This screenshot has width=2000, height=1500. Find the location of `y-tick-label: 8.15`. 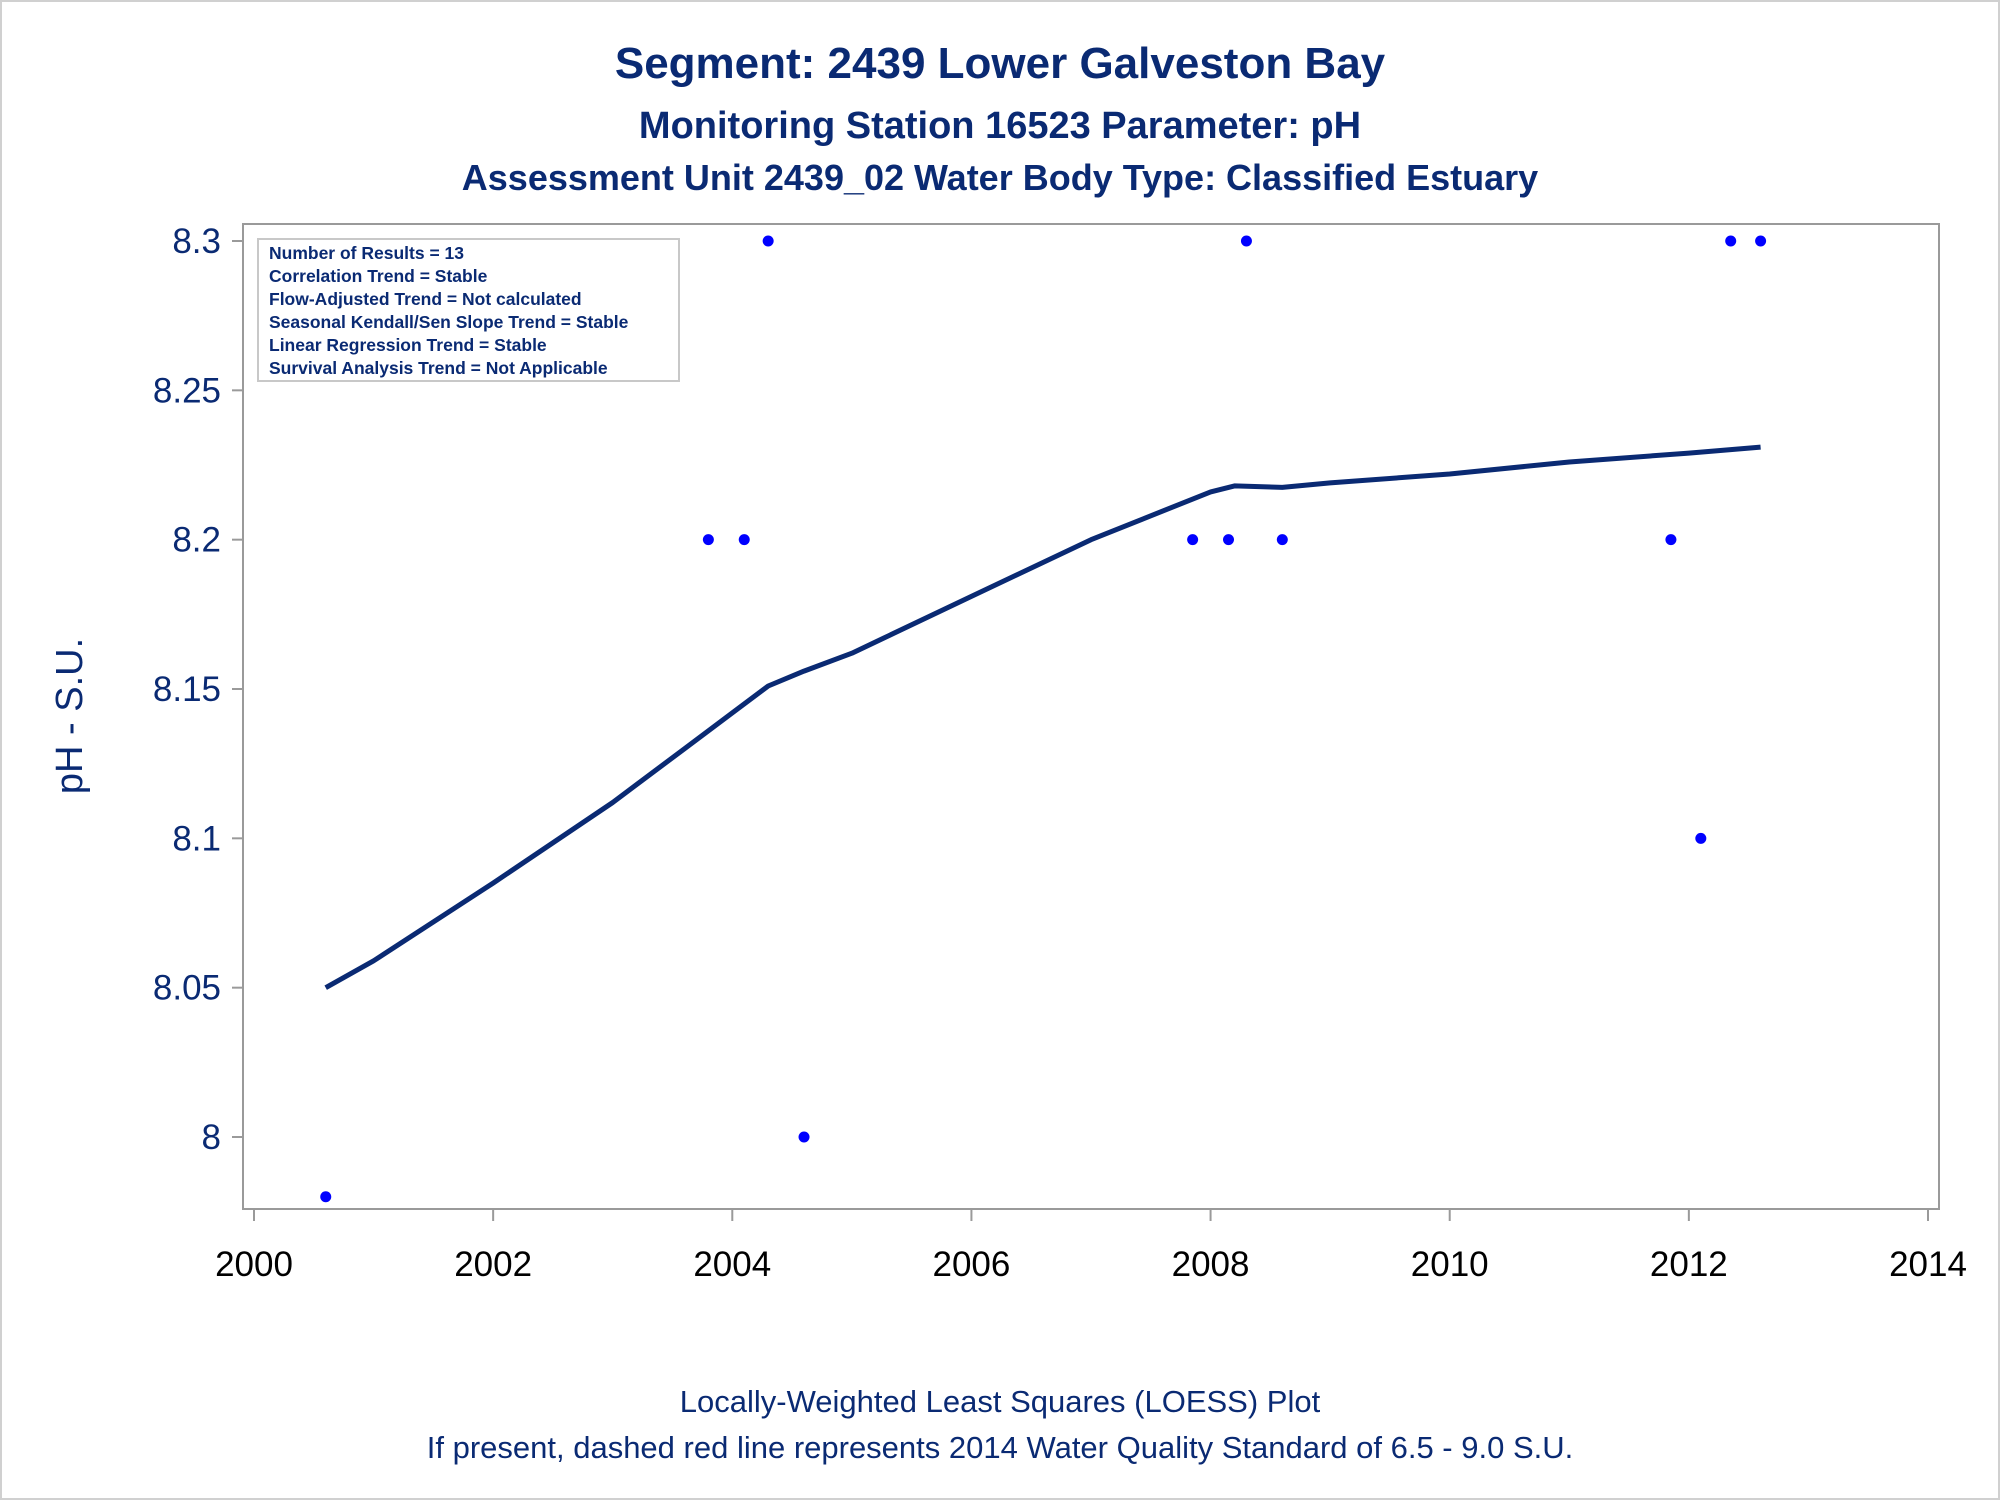

y-tick-label: 8.15 is located at coordinates (187, 689).